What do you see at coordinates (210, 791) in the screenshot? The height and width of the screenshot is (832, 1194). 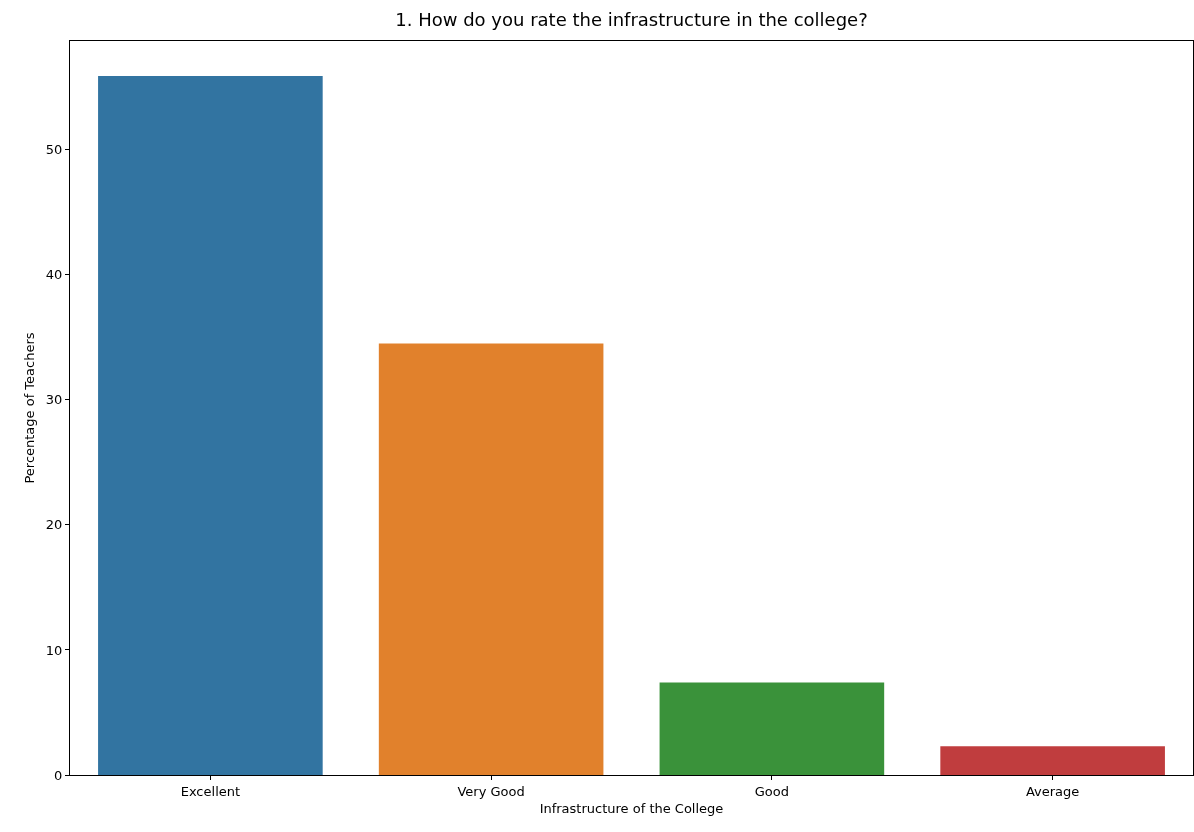 I see `x-tick-label: Excellent` at bounding box center [210, 791].